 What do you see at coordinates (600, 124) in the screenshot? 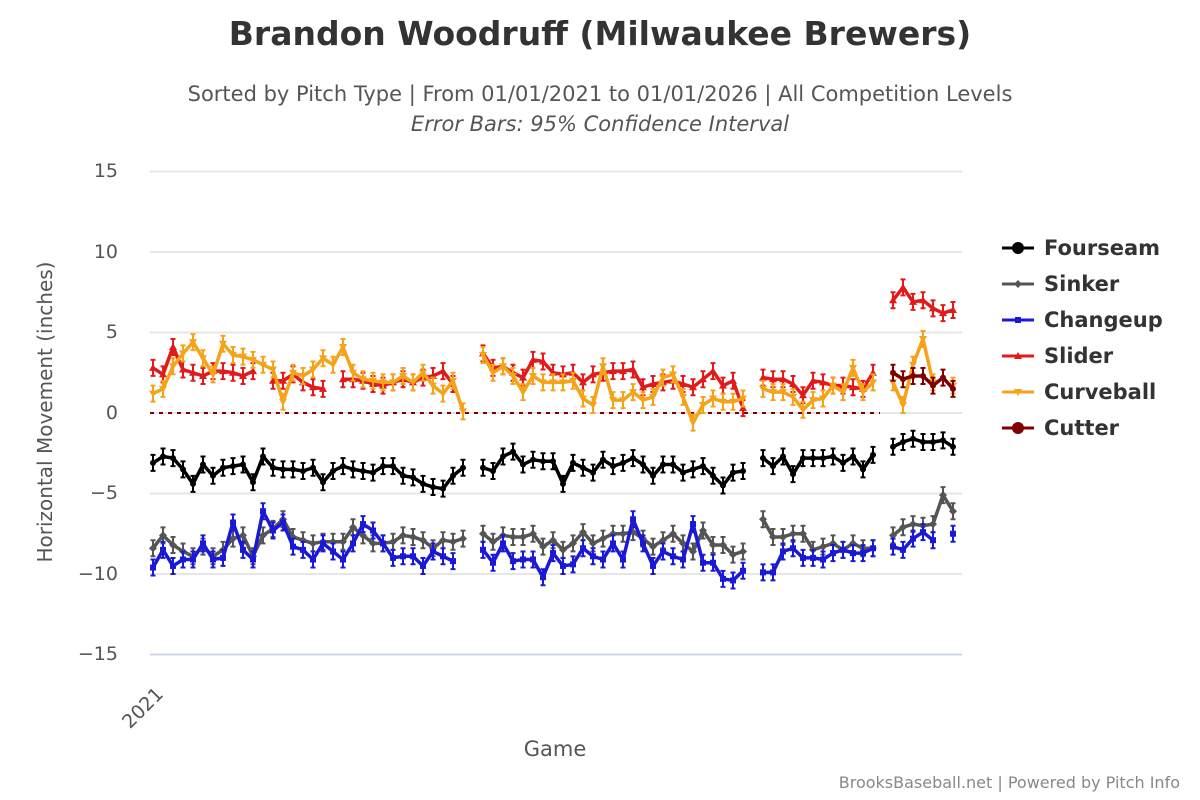
I see `error-bar-note: Error Bars: 95% Confidence Interval` at bounding box center [600, 124].